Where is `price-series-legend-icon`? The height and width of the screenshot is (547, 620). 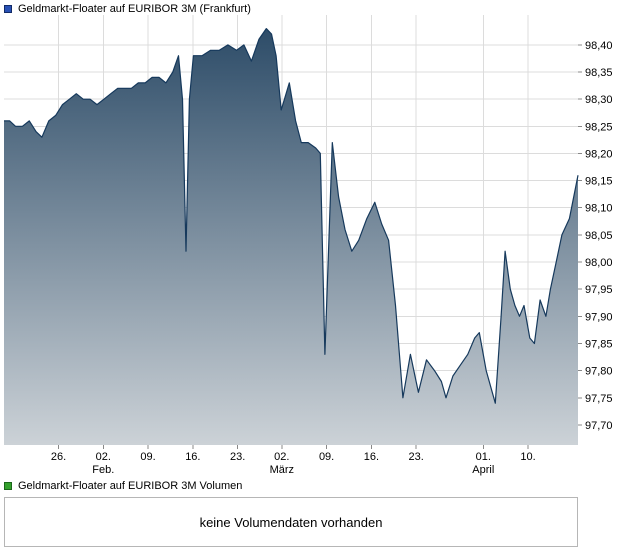 price-series-legend-icon is located at coordinates (8, 9).